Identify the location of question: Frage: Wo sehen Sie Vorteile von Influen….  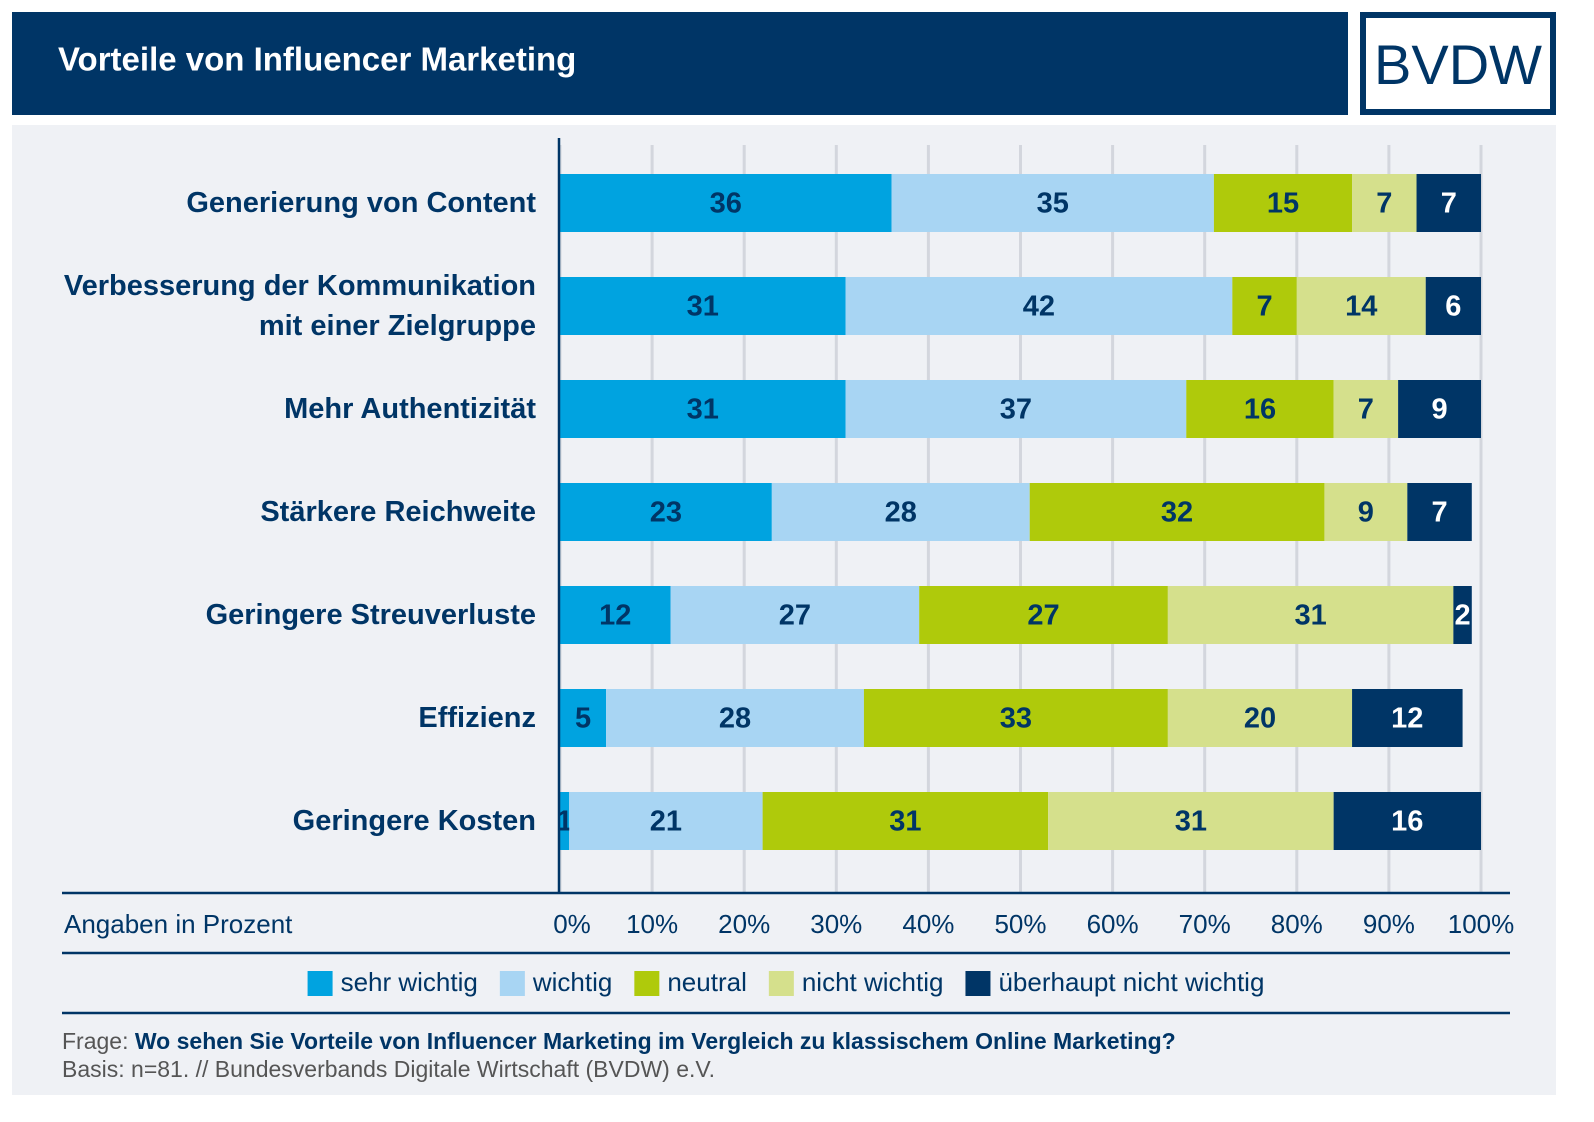
(619, 1041).